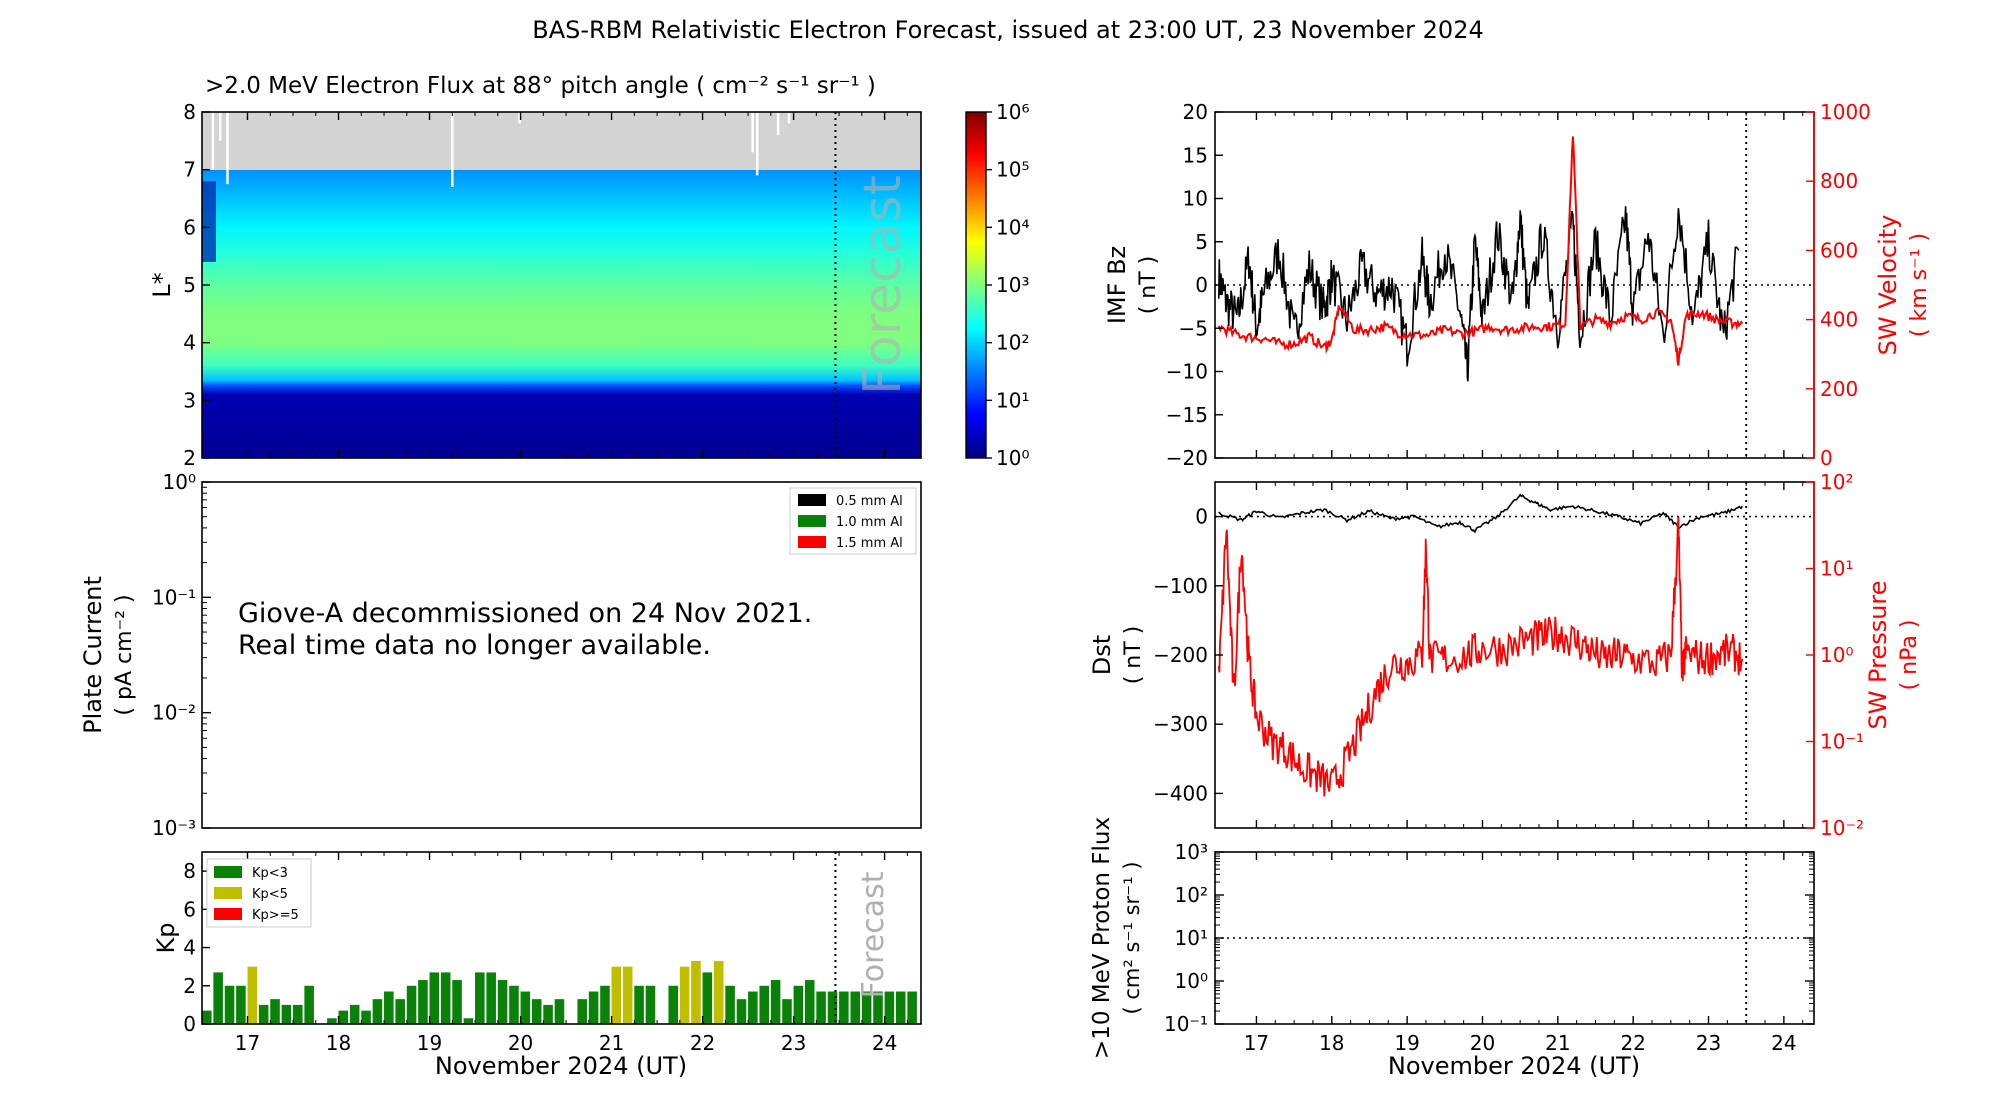  What do you see at coordinates (429, 1043) in the screenshot?
I see `kp-xtick-label: 19` at bounding box center [429, 1043].